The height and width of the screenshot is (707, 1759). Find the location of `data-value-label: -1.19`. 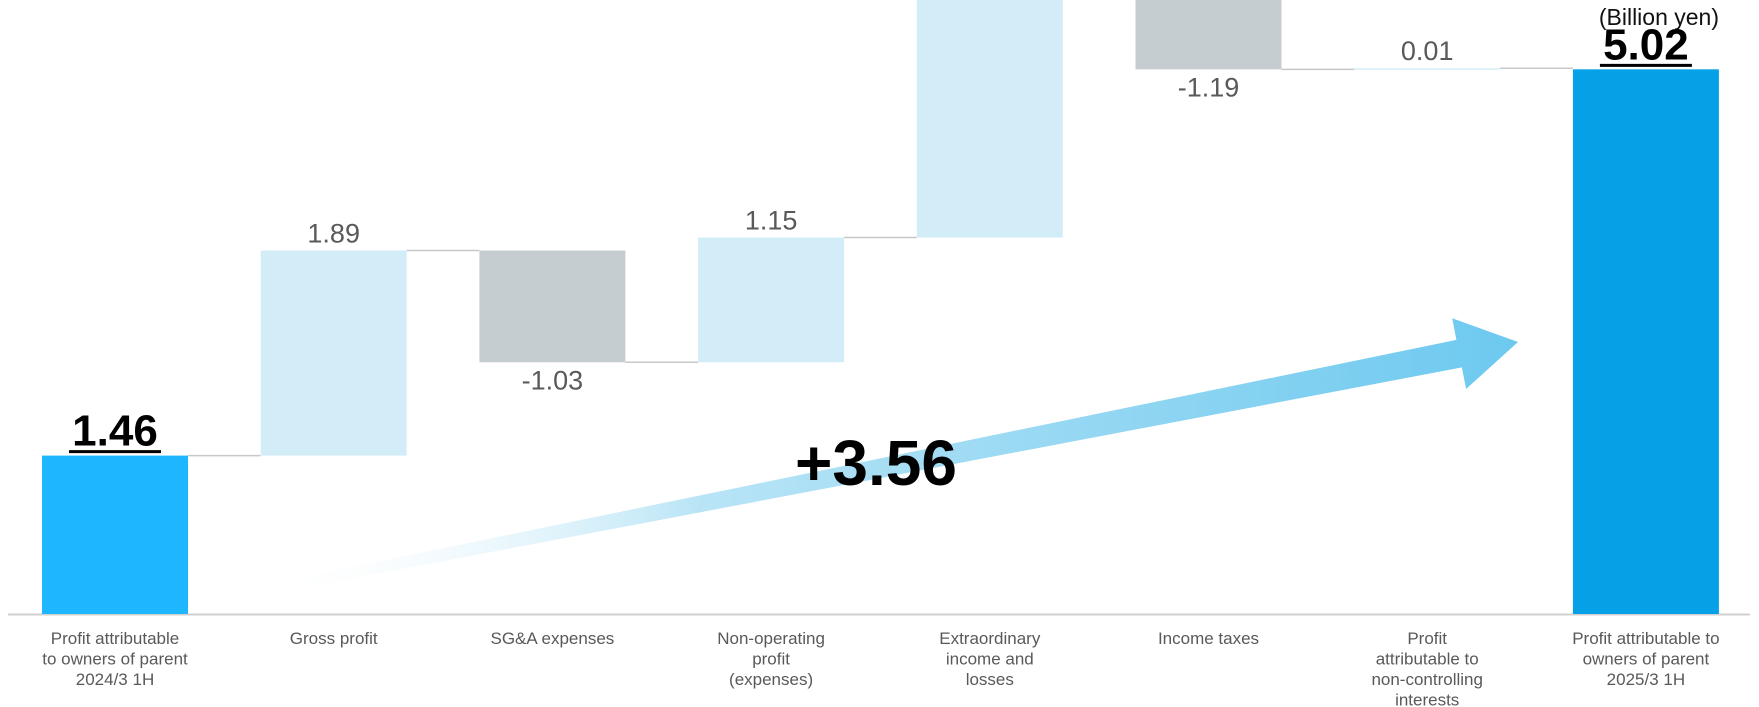

data-value-label: -1.19 is located at coordinates (1209, 87).